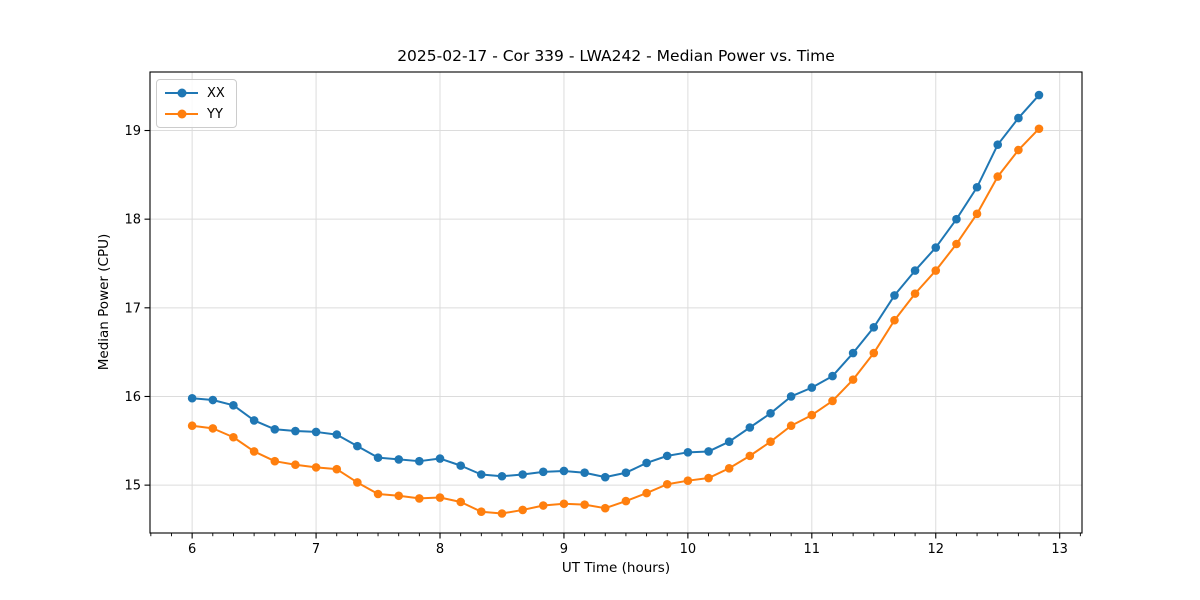 Image resolution: width=1200 pixels, height=600 pixels. Describe the element at coordinates (196, 103) in the screenshot. I see `legend: XX YY` at that location.